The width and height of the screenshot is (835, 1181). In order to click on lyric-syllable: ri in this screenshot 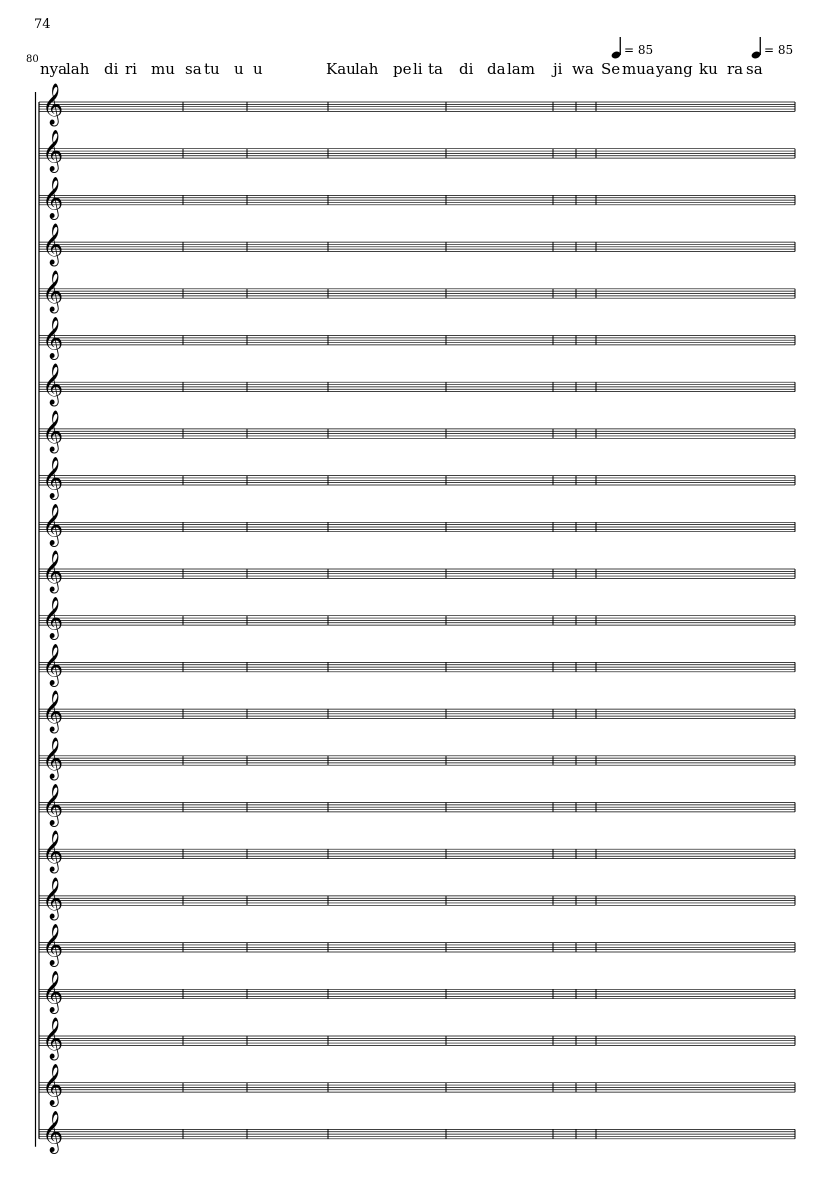, I will do `click(131, 69)`.